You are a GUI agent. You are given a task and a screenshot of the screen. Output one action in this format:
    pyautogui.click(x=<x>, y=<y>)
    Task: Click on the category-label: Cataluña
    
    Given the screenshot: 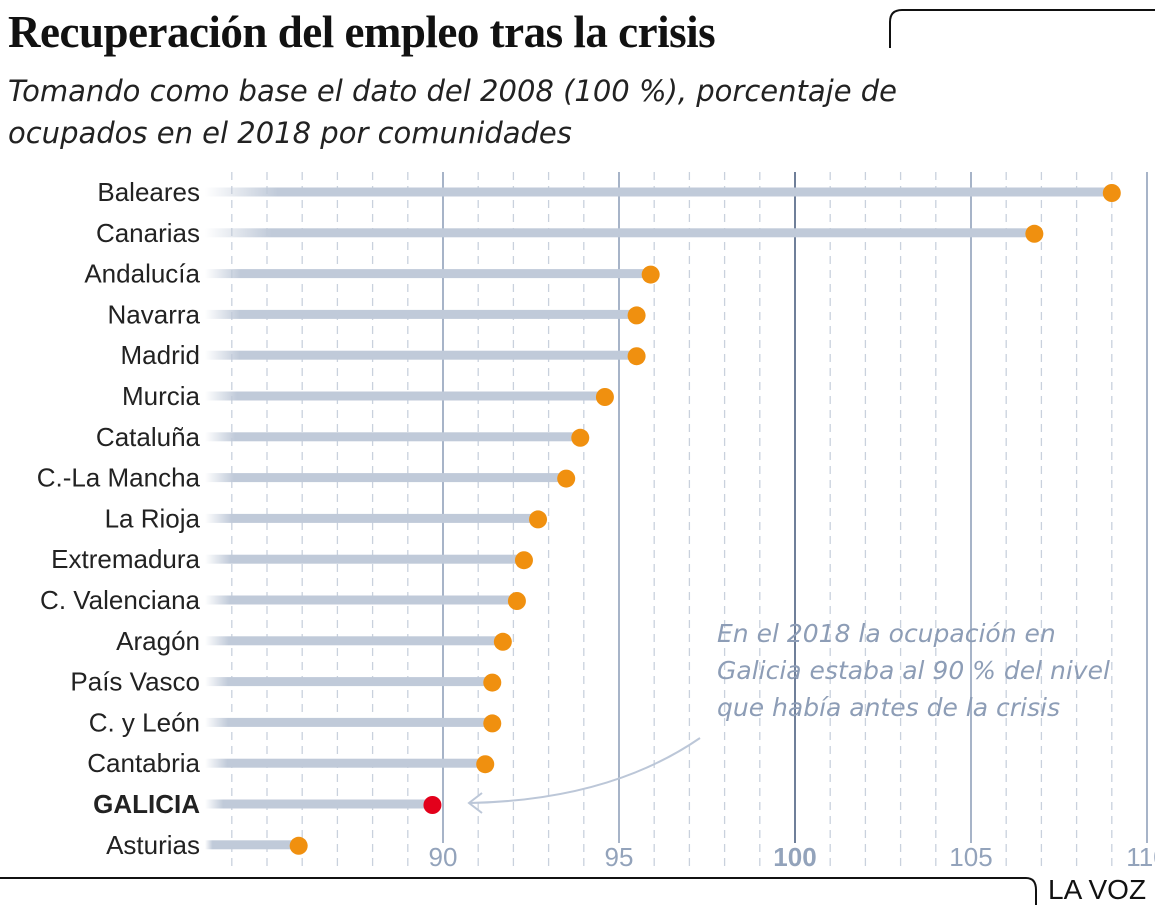 What is the action you would take?
    pyautogui.click(x=148, y=437)
    